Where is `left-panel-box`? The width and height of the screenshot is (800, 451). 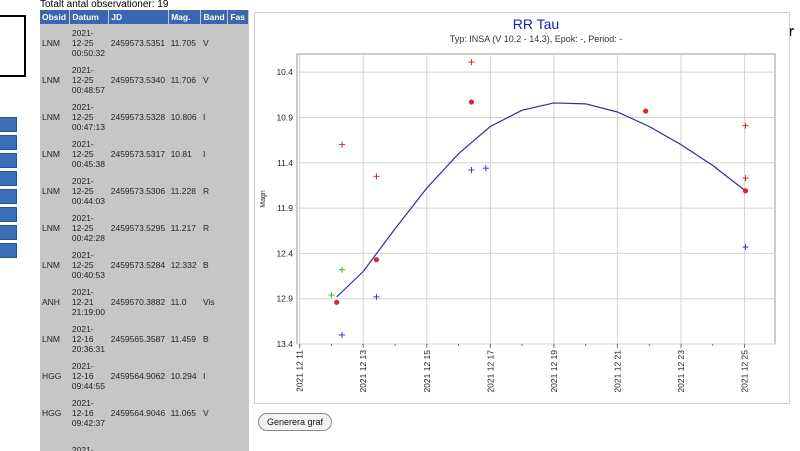
left-panel-box is located at coordinates (13, 46).